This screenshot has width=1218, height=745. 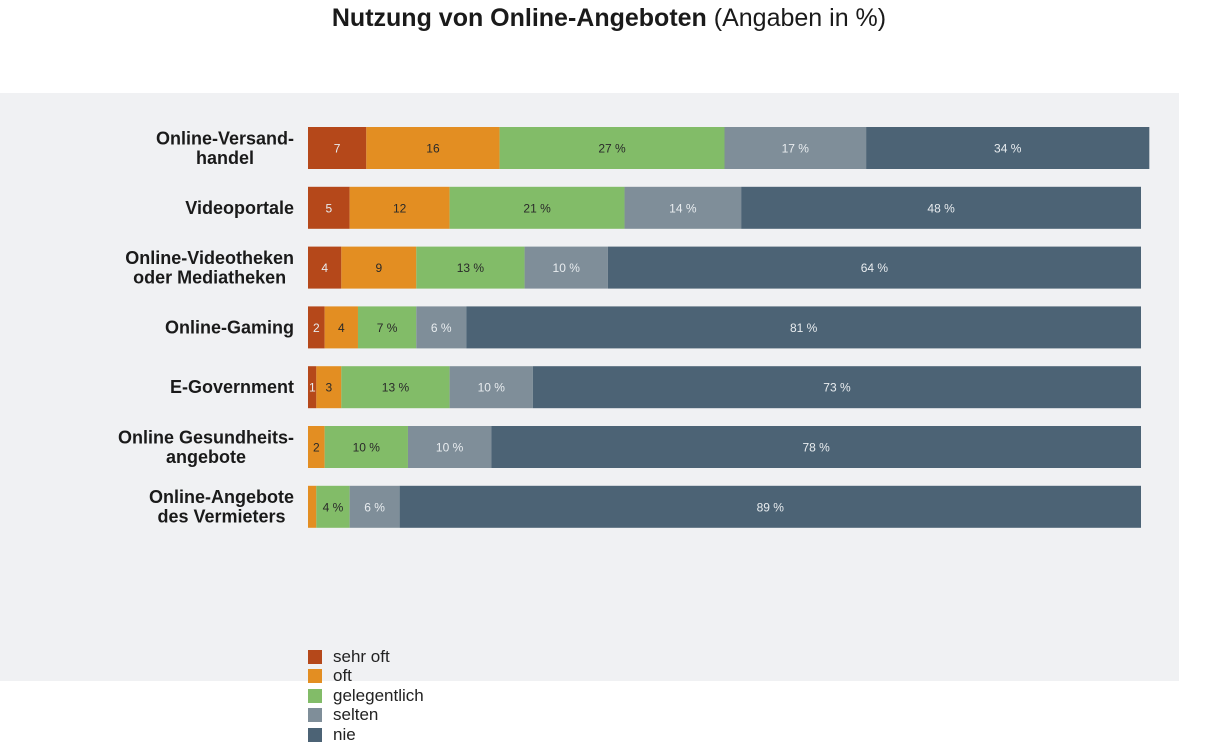 I want to click on data-label: 9, so click(x=378, y=268).